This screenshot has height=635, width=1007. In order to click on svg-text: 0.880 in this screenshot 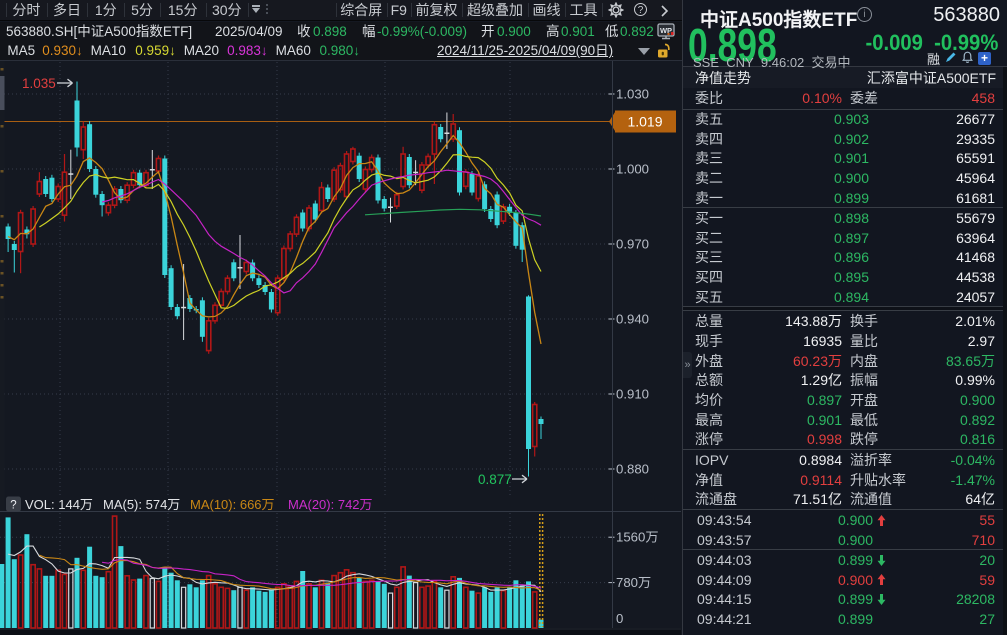, I will do `click(632, 469)`.